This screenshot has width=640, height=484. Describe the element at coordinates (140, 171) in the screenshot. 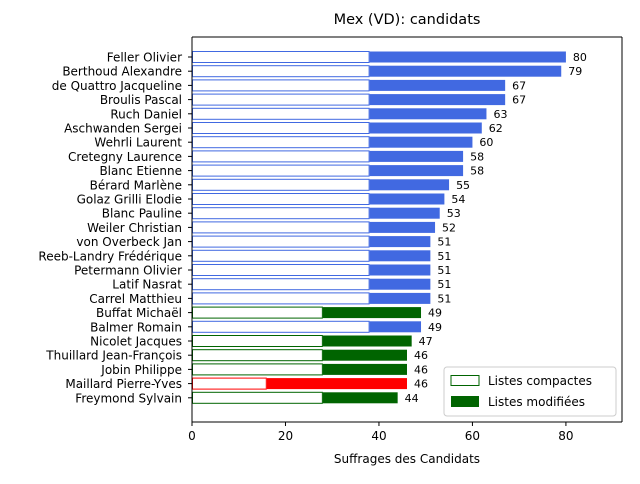

I see `category-label: Blanc Etienne` at that location.